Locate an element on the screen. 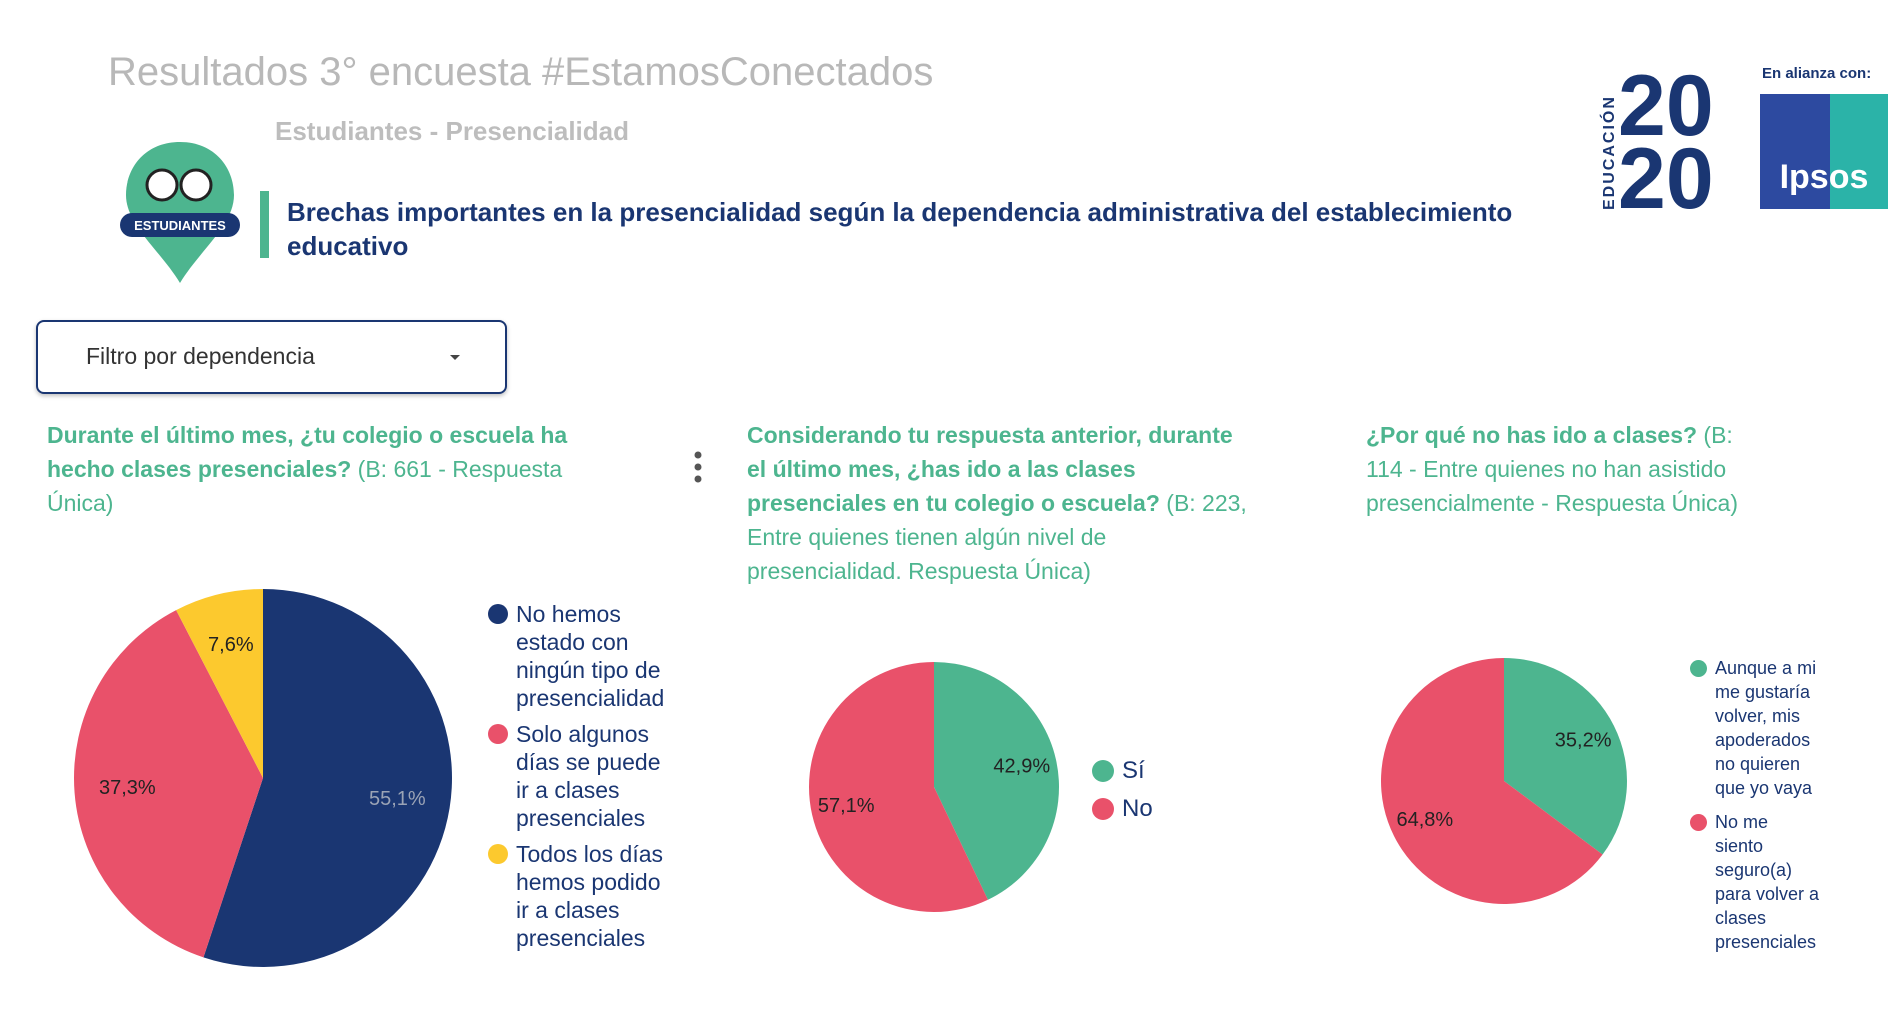 The width and height of the screenshot is (1897, 1035). legend-label: No is located at coordinates (1137, 808).